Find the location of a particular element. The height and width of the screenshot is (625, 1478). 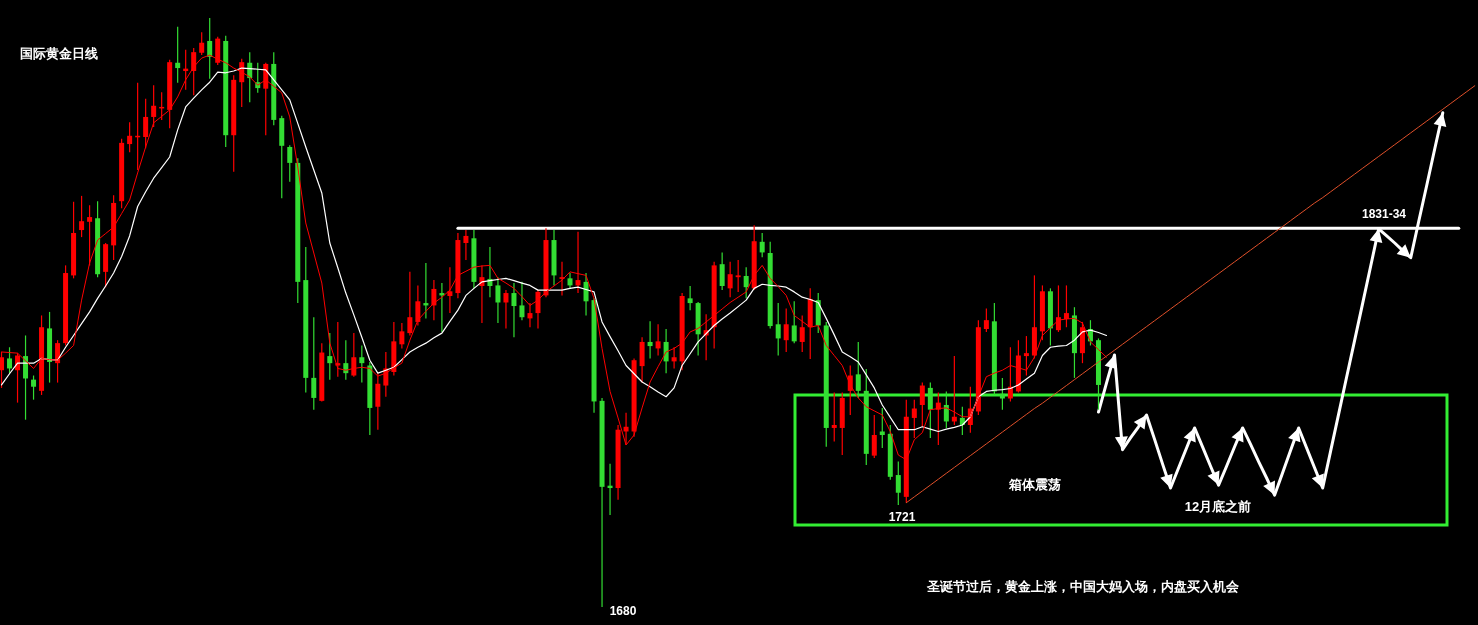

annotation: 箱体震荡 is located at coordinates (1035, 484).